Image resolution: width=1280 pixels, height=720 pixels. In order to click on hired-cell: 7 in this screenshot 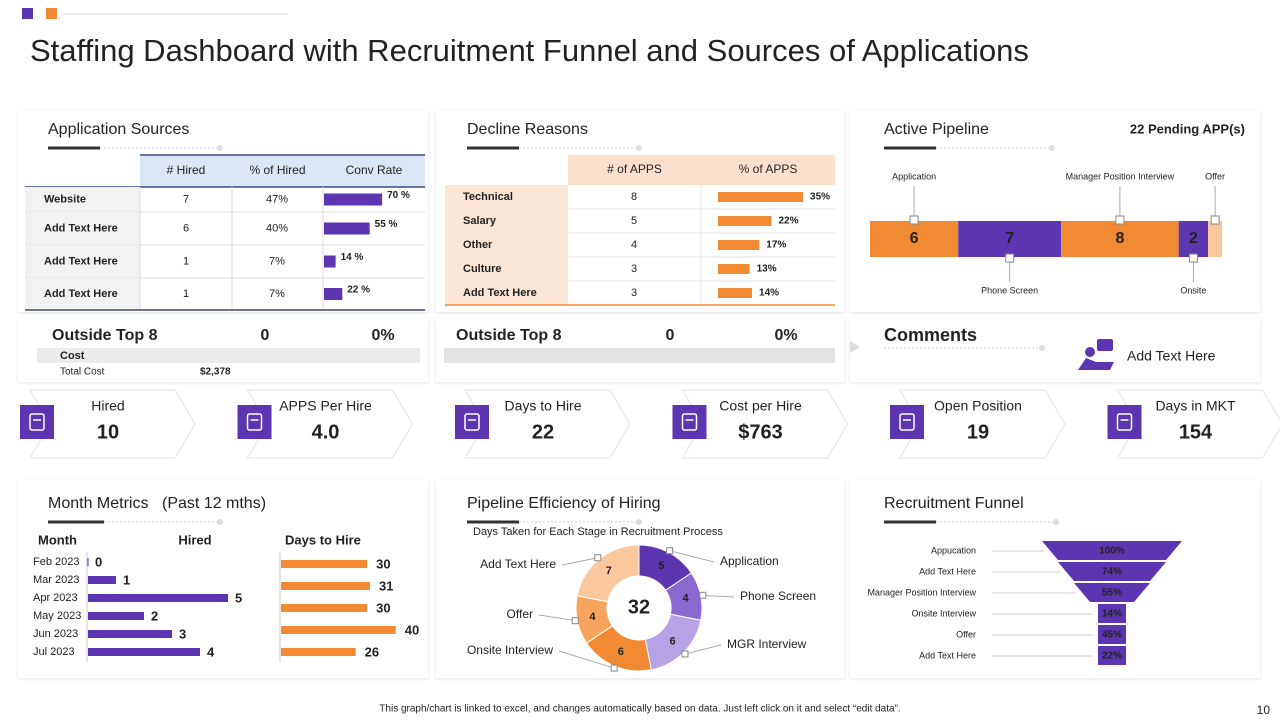, I will do `click(186, 199)`.